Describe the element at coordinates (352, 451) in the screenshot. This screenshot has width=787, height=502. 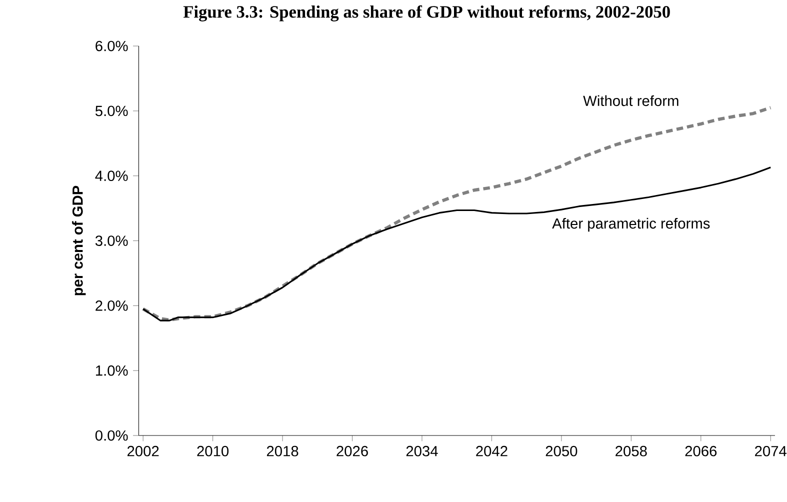
I see `x-tick-label: 2026` at that location.